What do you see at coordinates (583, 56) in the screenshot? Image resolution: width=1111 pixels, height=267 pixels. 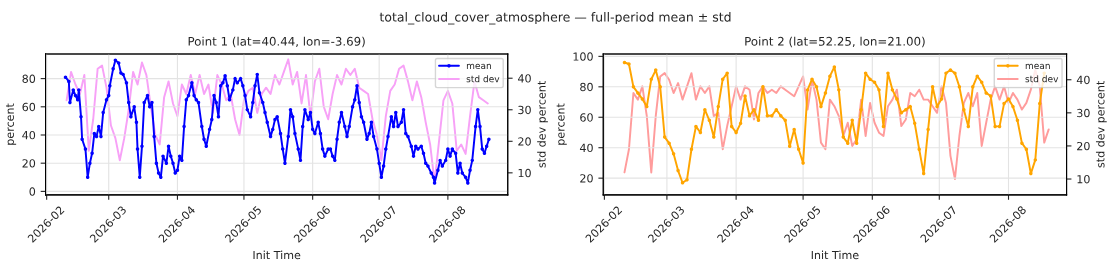 I see `y-tick-label: 100` at bounding box center [583, 56].